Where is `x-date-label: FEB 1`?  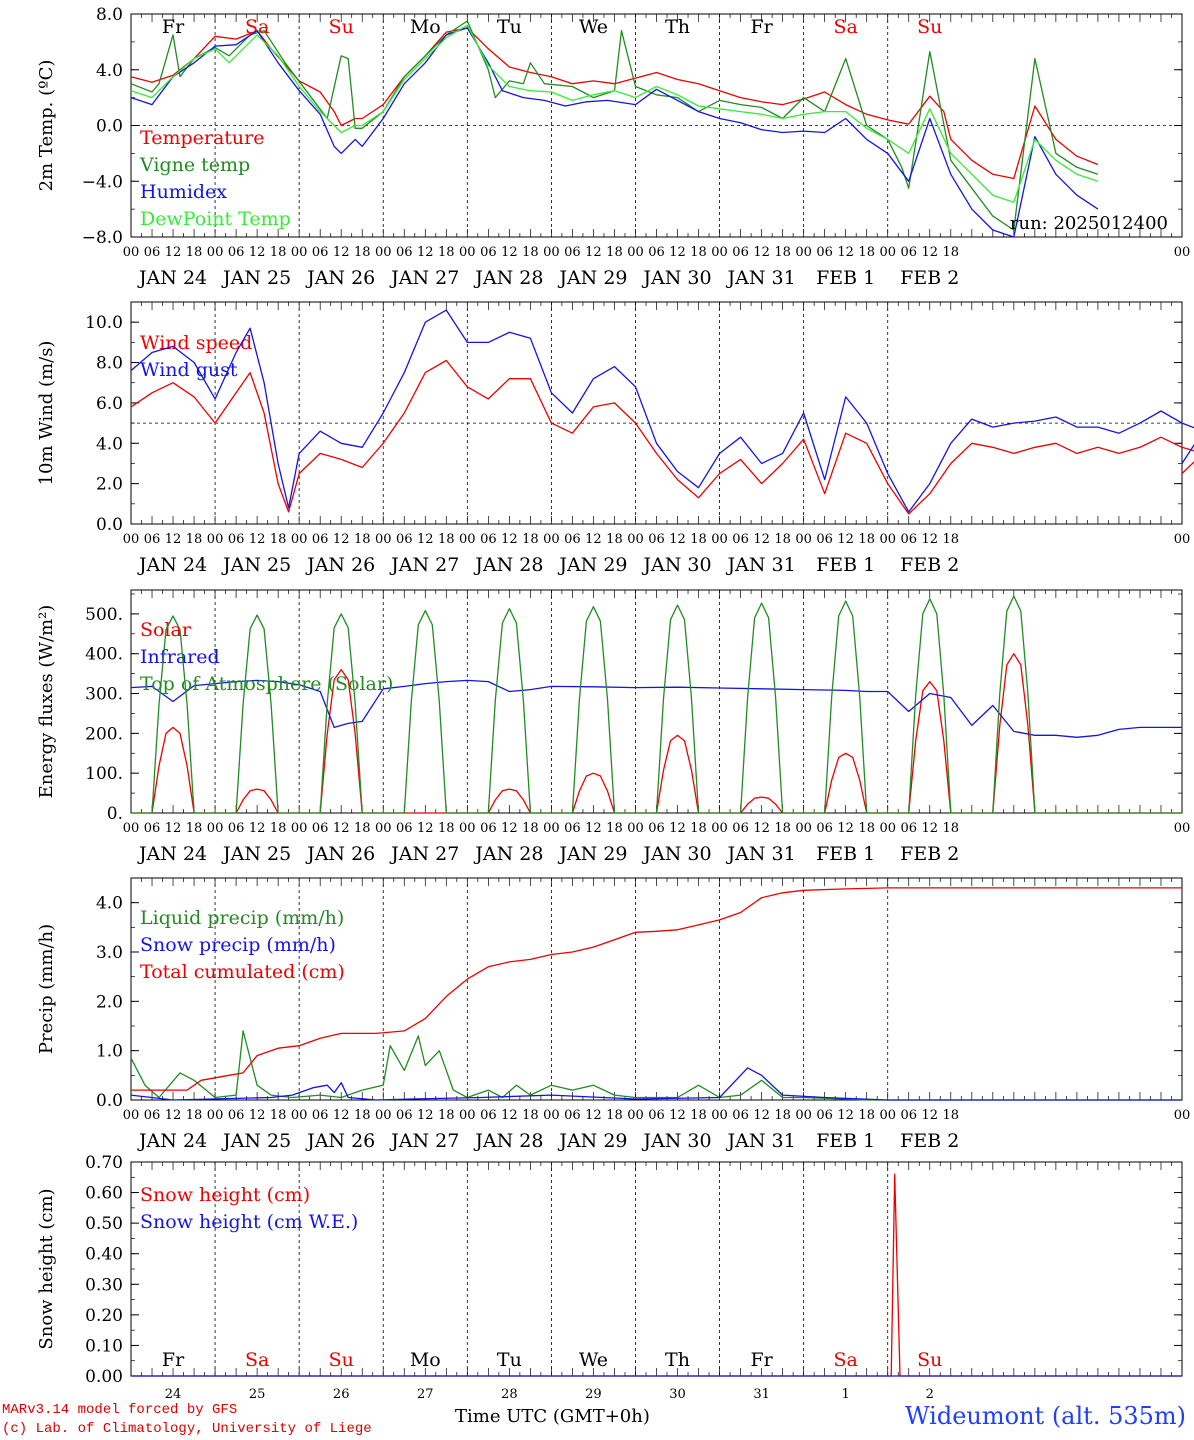 x-date-label: FEB 1 is located at coordinates (845, 278).